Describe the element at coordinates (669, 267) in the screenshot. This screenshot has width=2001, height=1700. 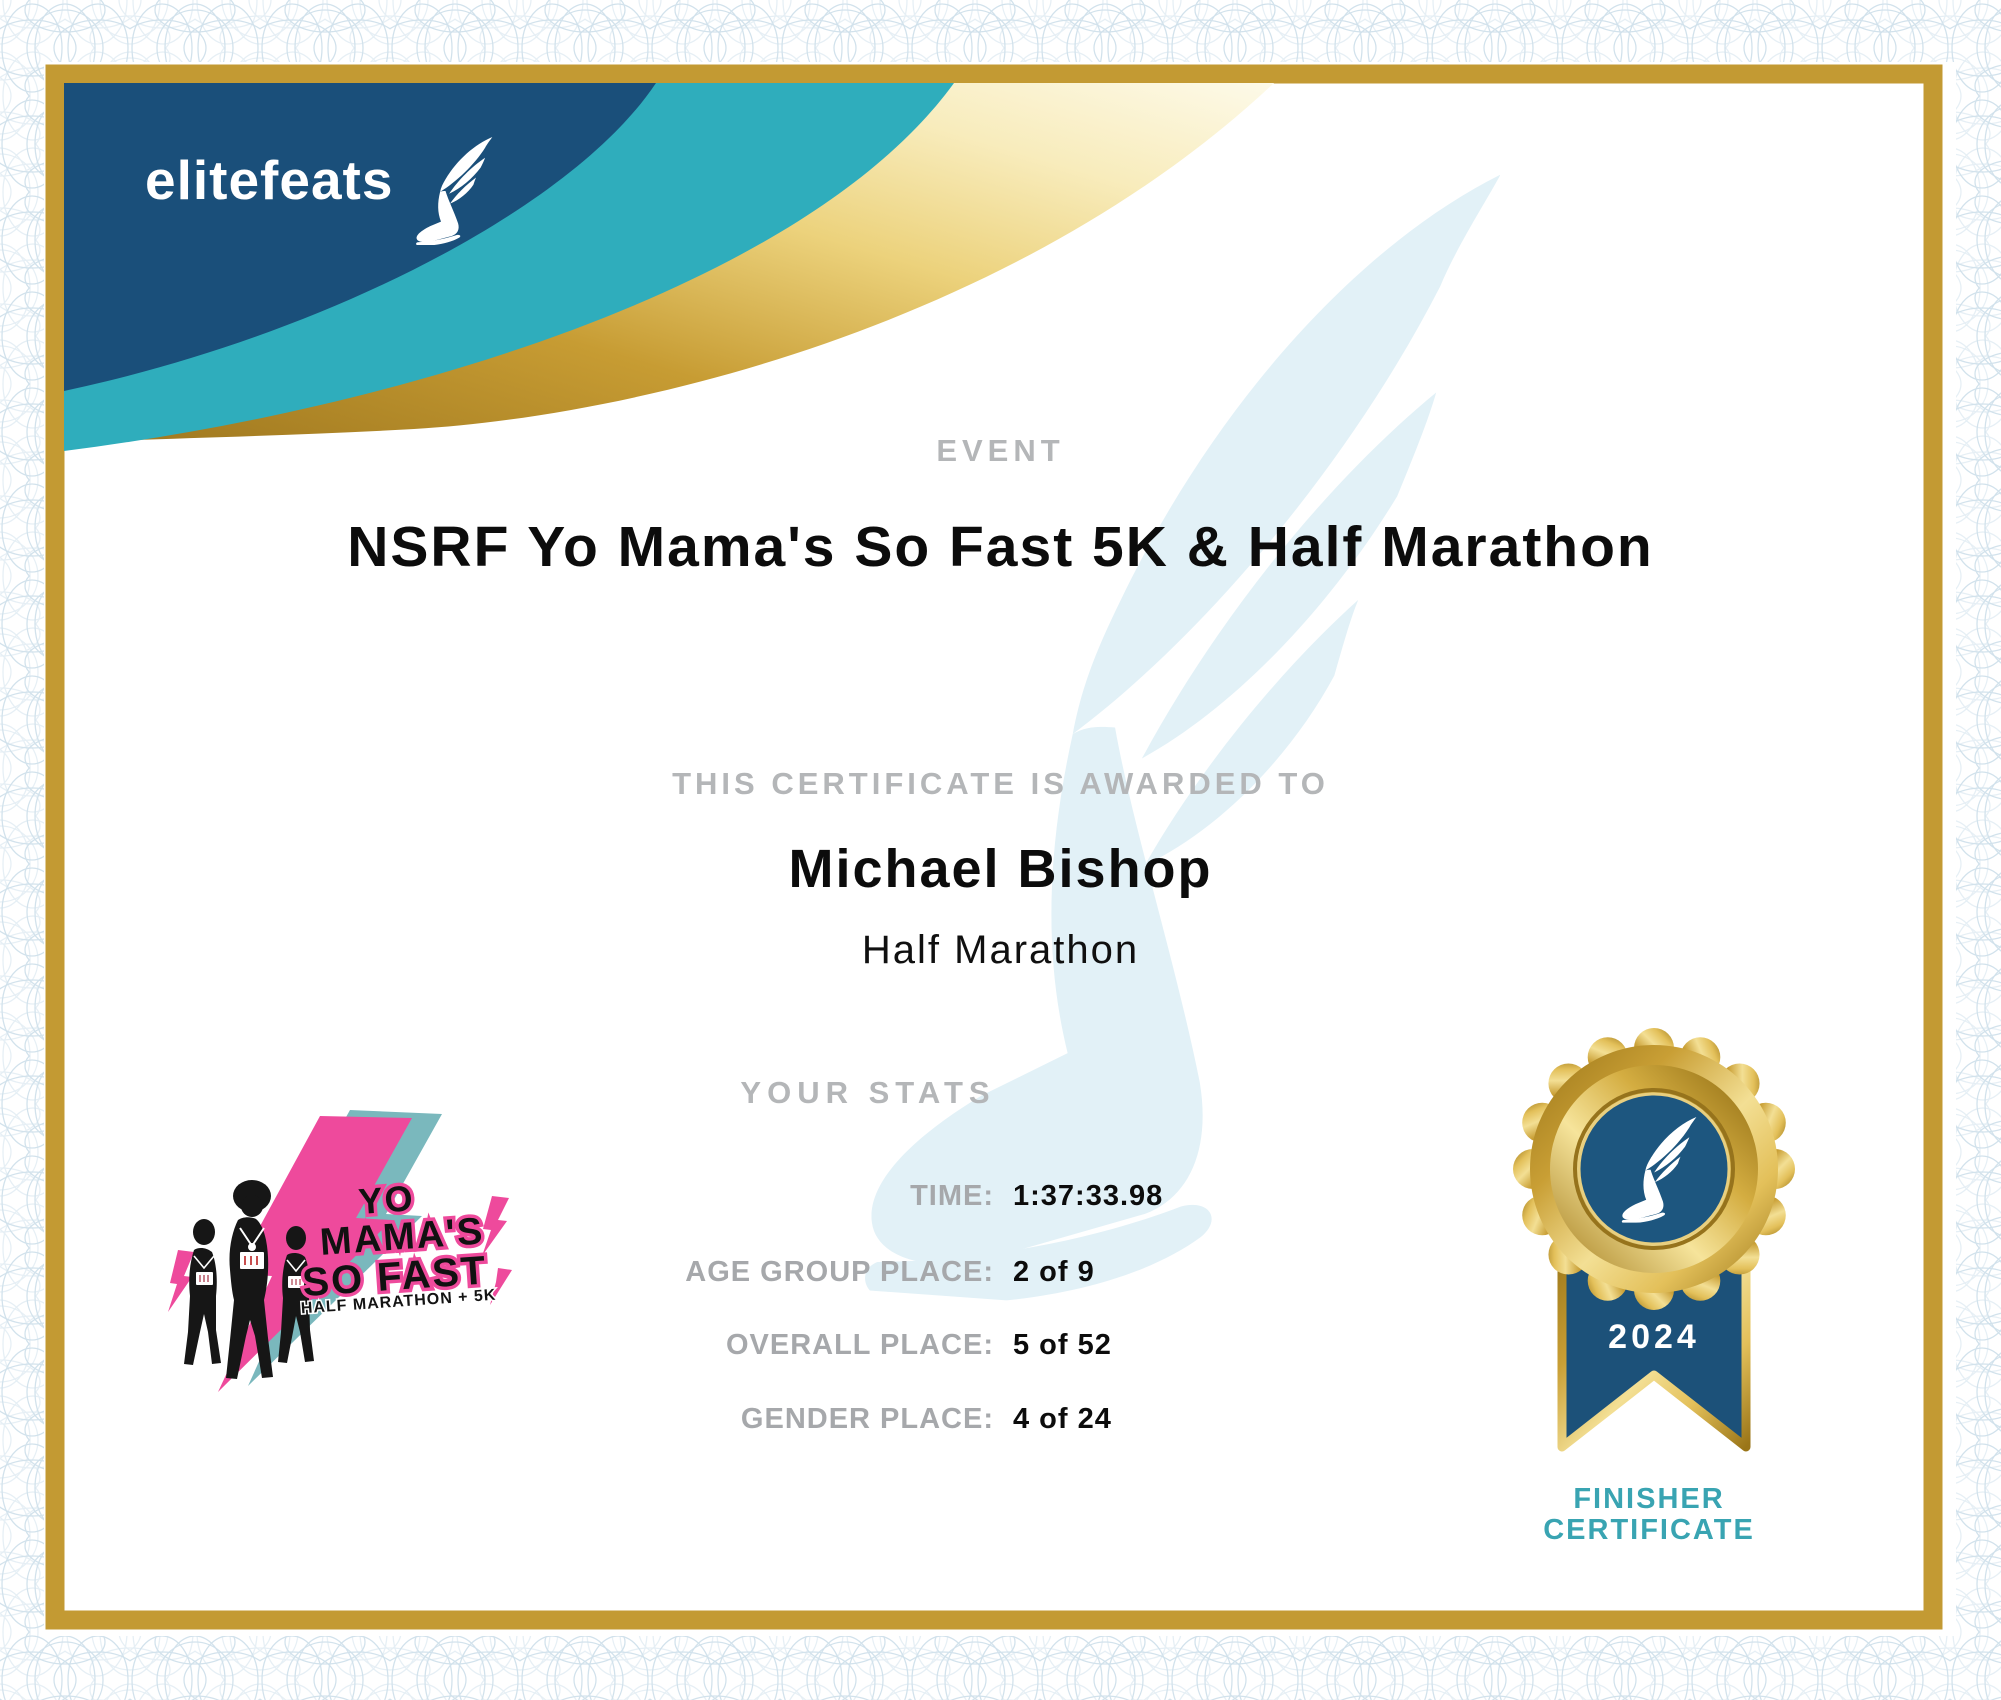
I see `header-curves` at that location.